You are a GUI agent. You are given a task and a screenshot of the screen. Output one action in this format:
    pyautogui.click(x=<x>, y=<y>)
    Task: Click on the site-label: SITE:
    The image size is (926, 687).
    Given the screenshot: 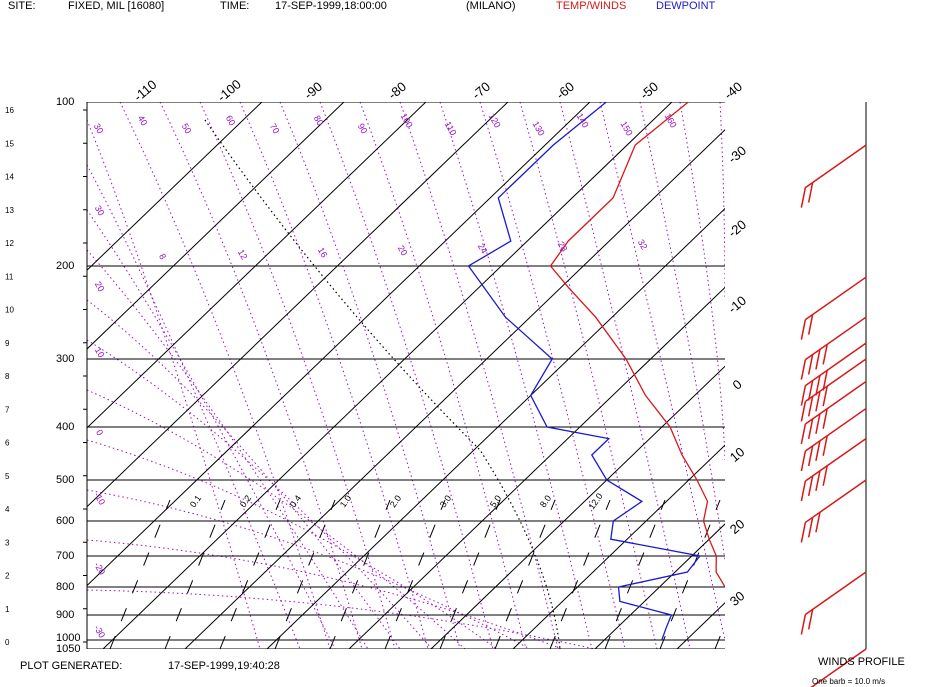 What is the action you would take?
    pyautogui.click(x=22, y=6)
    